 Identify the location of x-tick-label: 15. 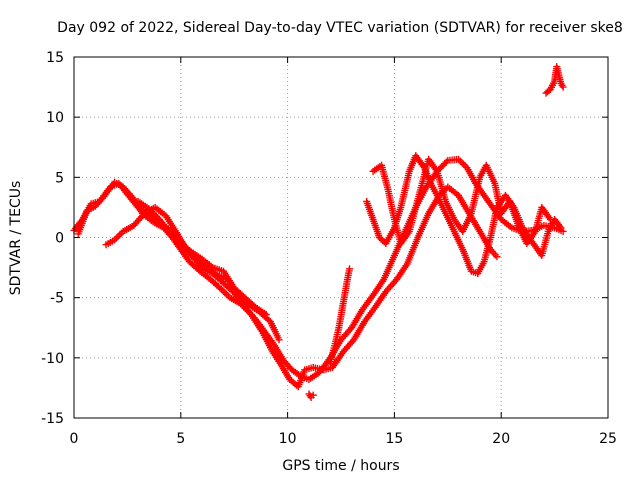
(394, 439).